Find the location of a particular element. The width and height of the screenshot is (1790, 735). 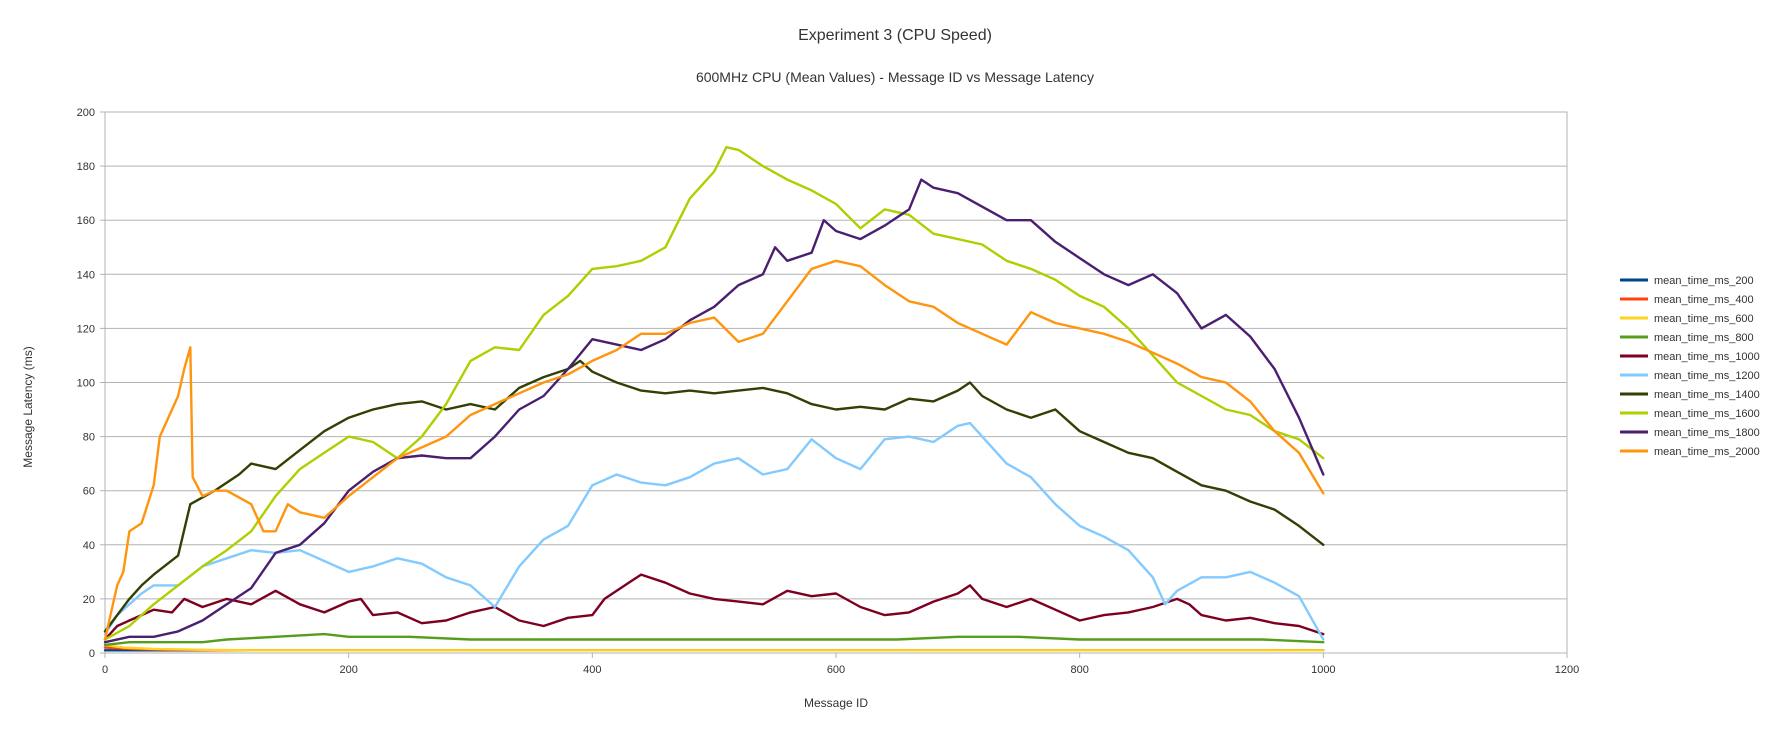

legend-label: mean_time_ms_1400 is located at coordinates (1707, 395).